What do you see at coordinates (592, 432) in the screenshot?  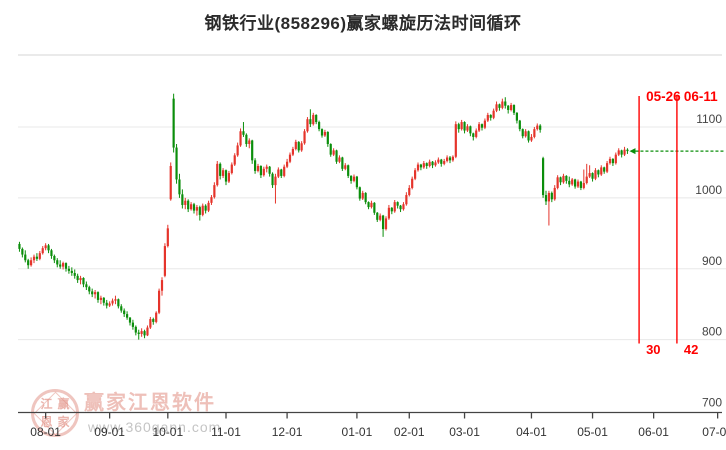 I see `x-tick-label: 05-01` at bounding box center [592, 432].